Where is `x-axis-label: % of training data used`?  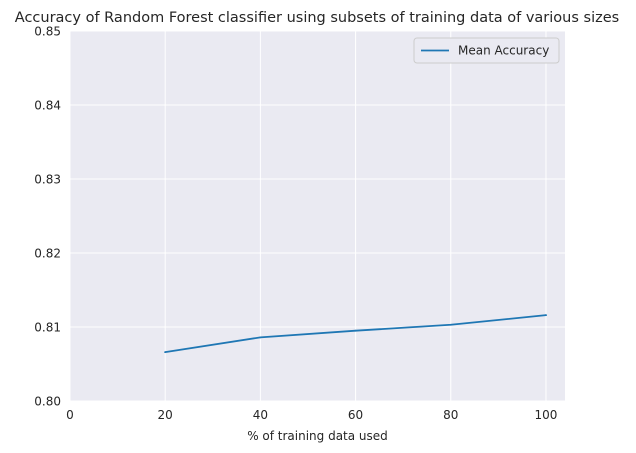 x-axis-label: % of training data used is located at coordinates (317, 436).